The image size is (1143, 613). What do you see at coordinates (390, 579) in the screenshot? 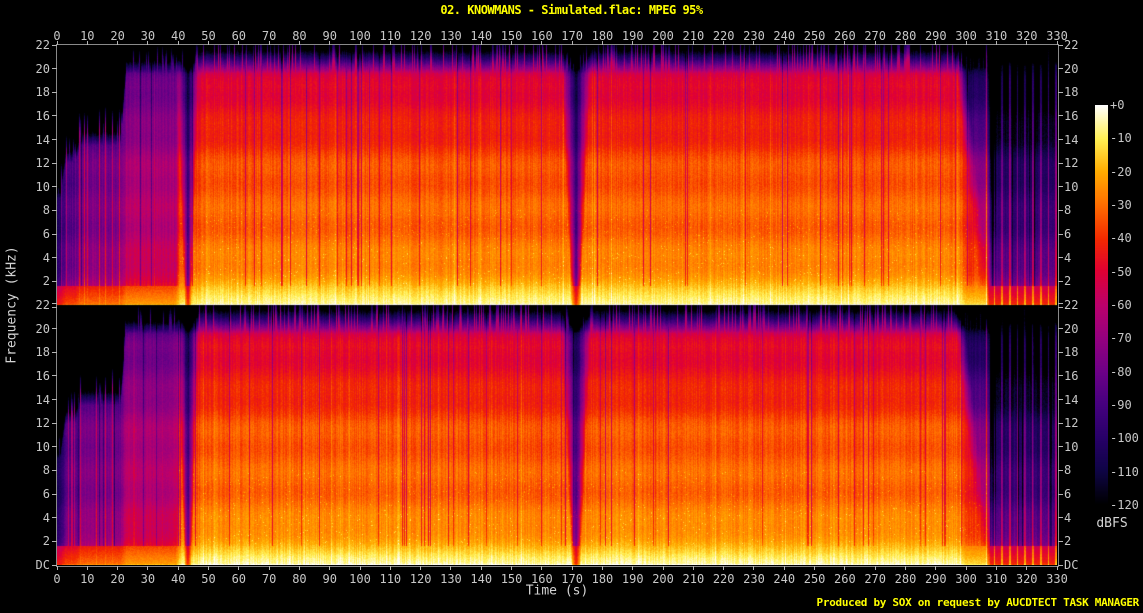
I see `x-tick-label: 110` at bounding box center [390, 579].